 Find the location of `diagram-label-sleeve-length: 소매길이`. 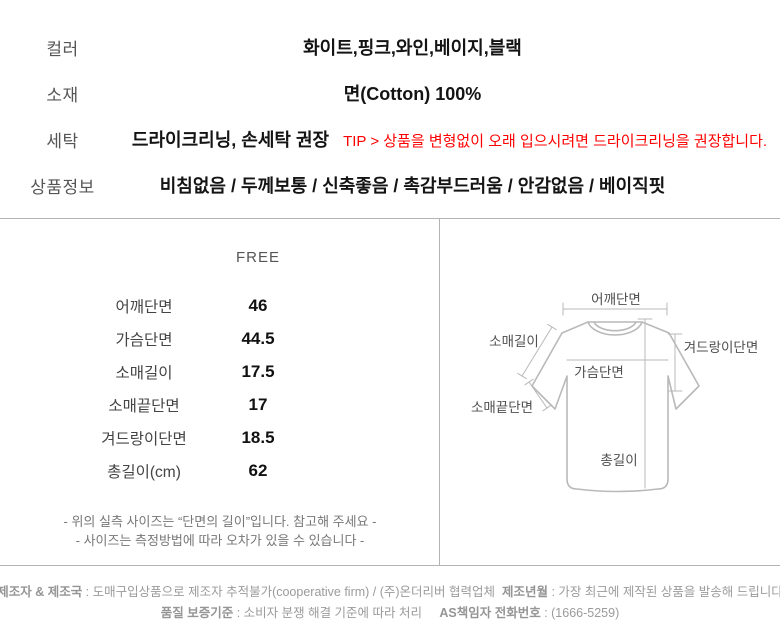

diagram-label-sleeve-length: 소매길이 is located at coordinates (514, 341).